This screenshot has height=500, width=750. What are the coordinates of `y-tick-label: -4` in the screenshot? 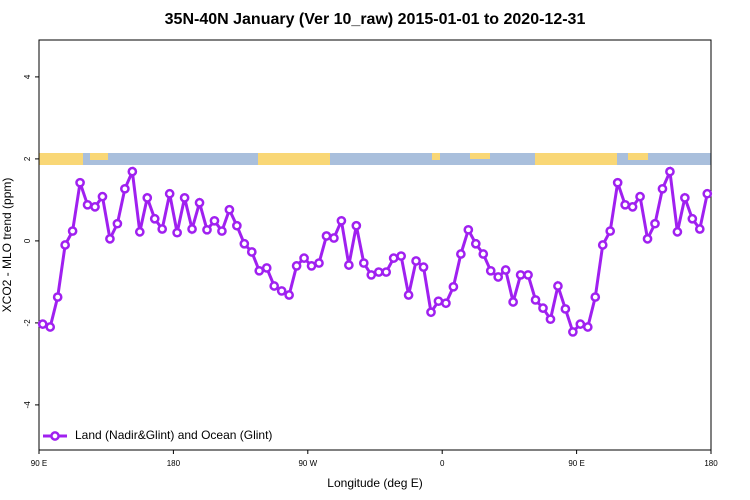 It's located at (27, 405).